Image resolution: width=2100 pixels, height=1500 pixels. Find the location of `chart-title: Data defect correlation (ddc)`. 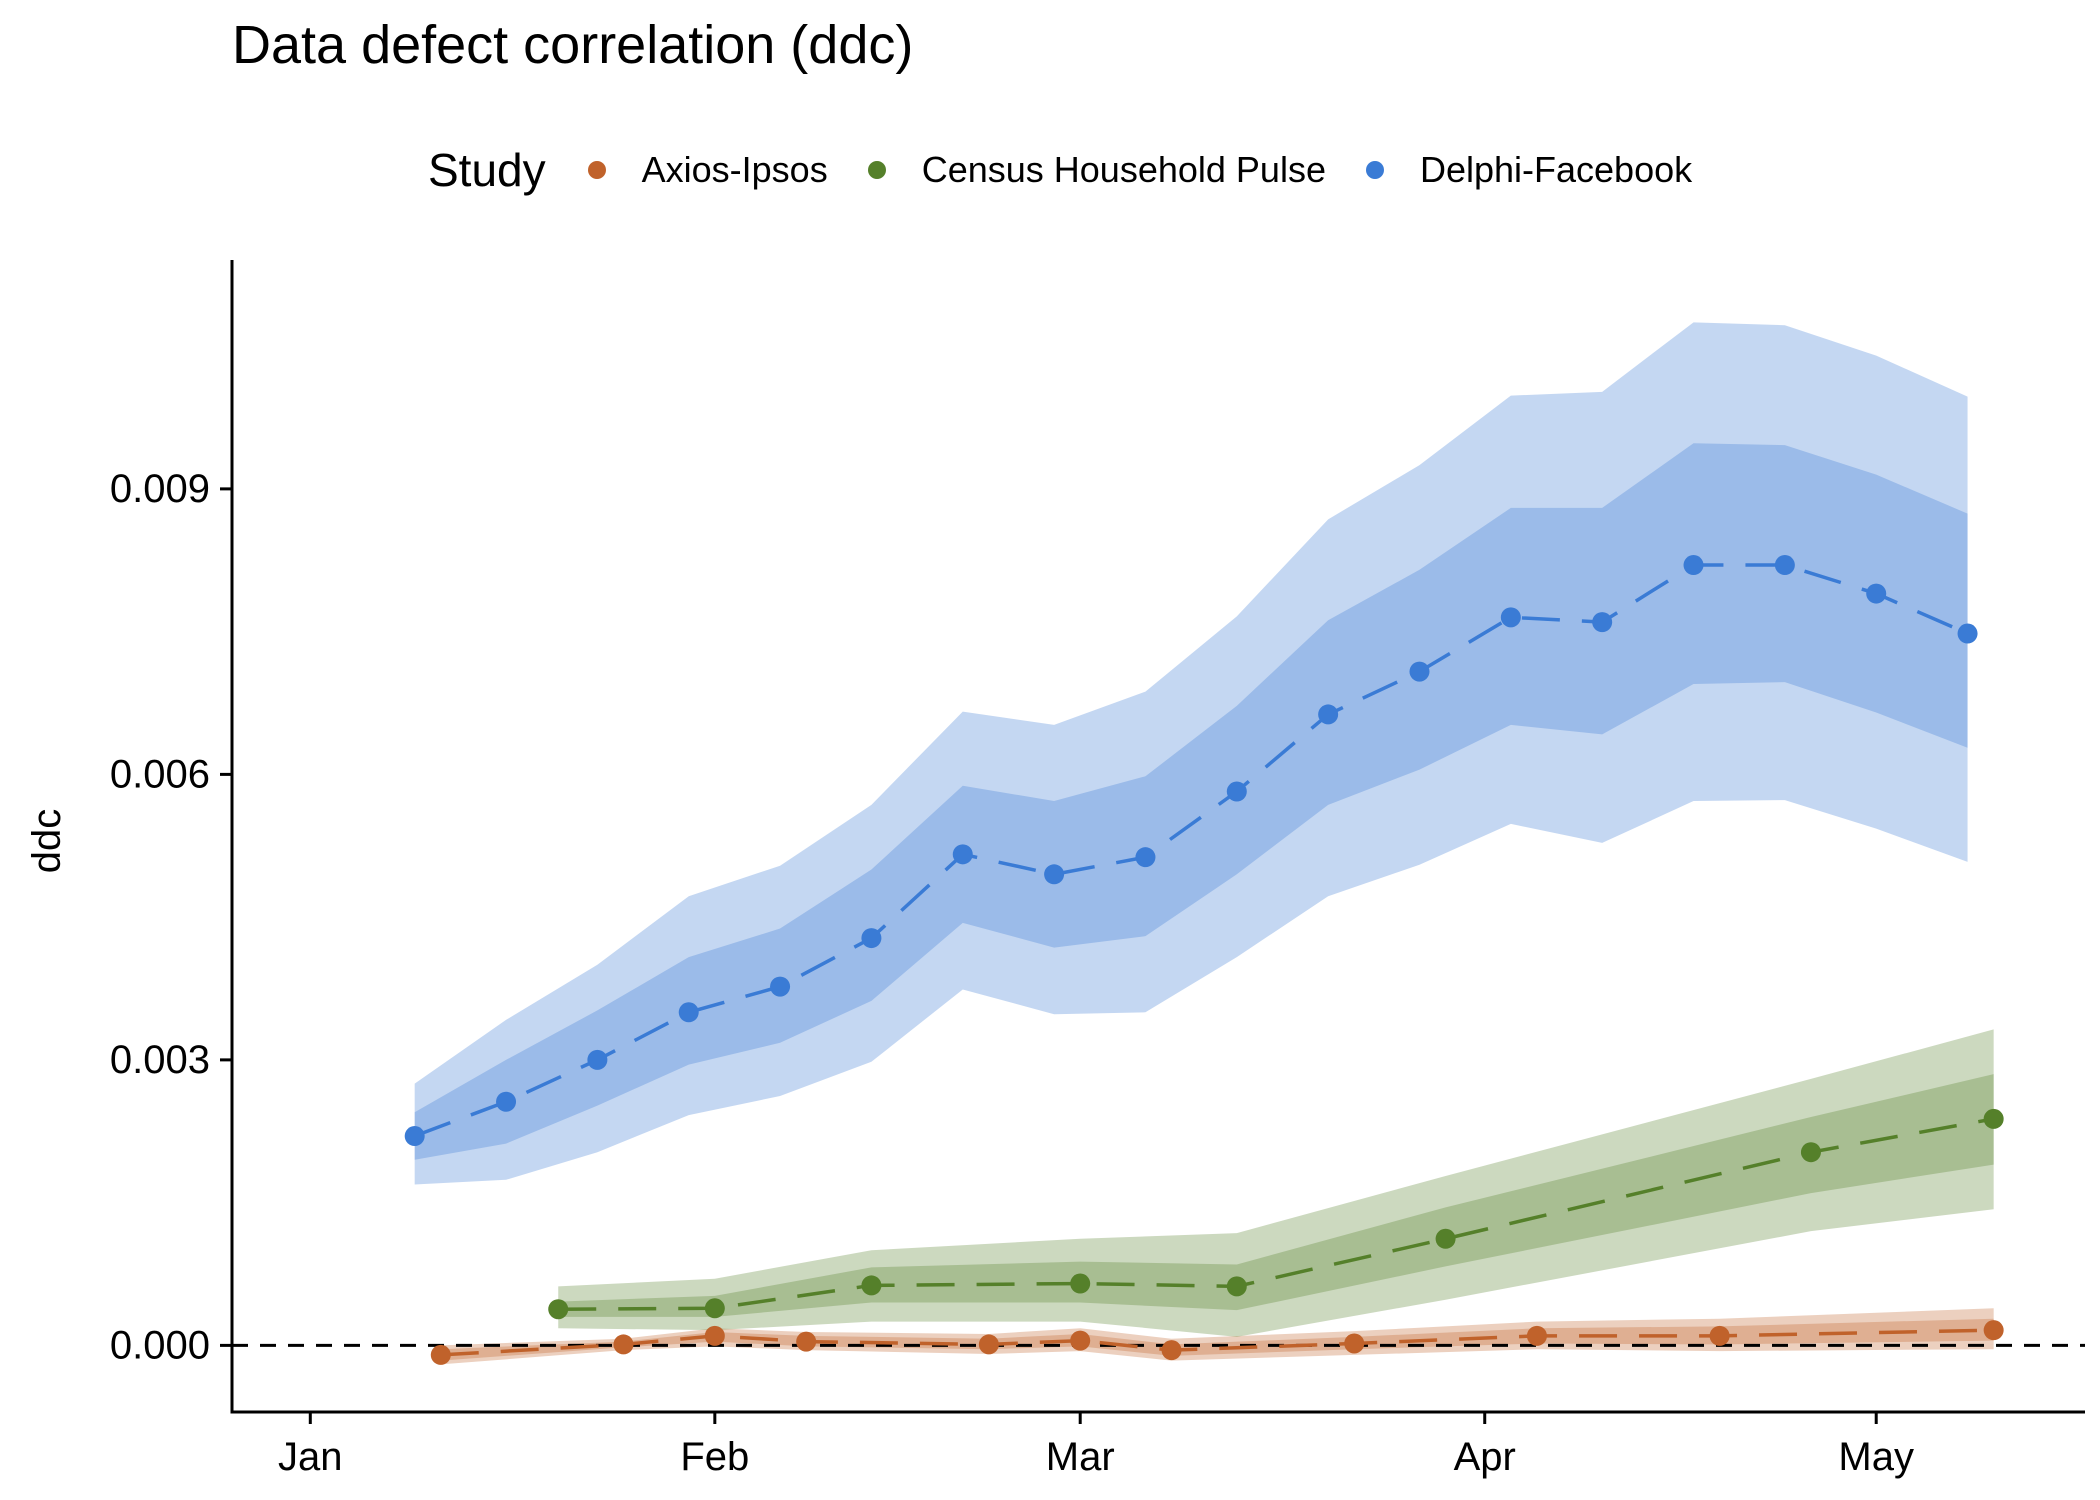

chart-title: Data defect correlation (ddc) is located at coordinates (573, 45).